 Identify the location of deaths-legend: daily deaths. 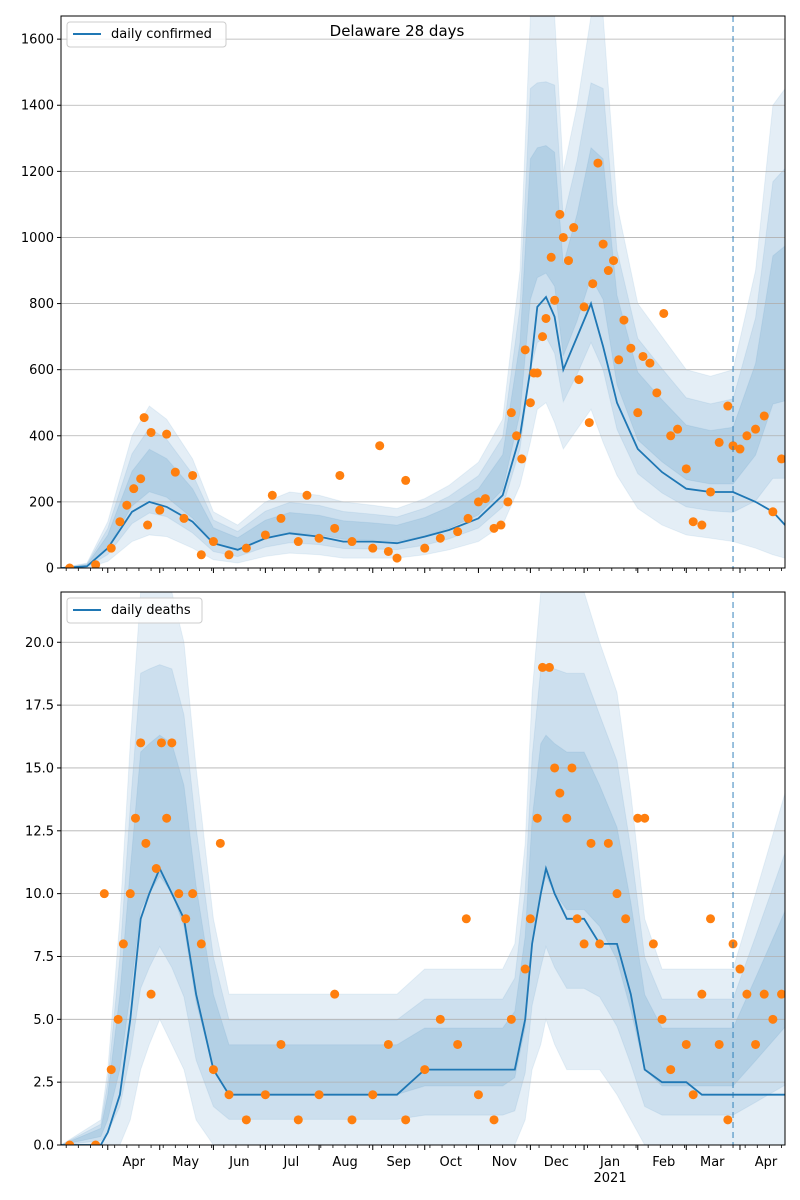
(134, 610).